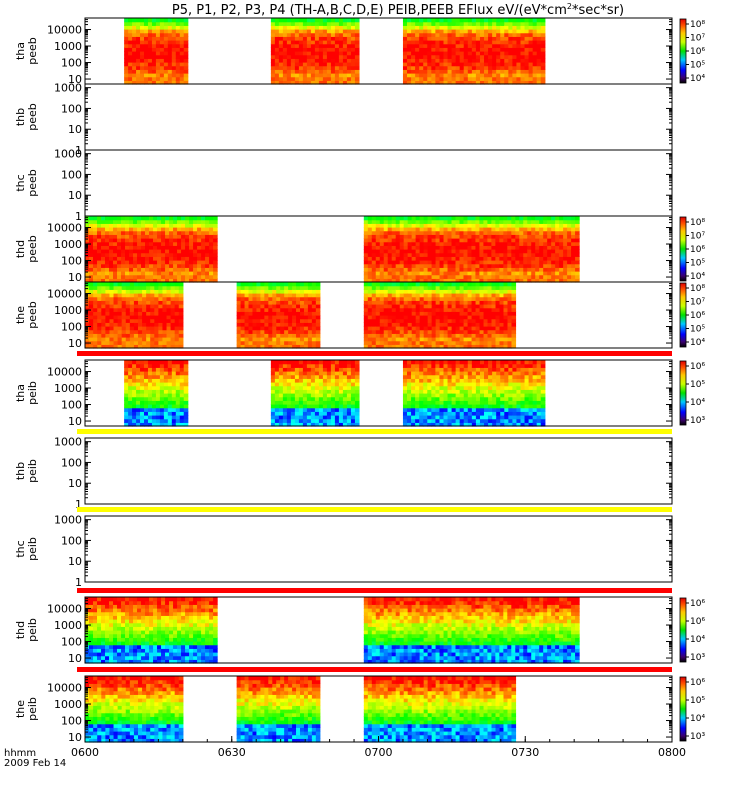 The height and width of the screenshot is (800, 750). What do you see at coordinates (32, 51) in the screenshot?
I see `panel-product-label: peeb` at bounding box center [32, 51].